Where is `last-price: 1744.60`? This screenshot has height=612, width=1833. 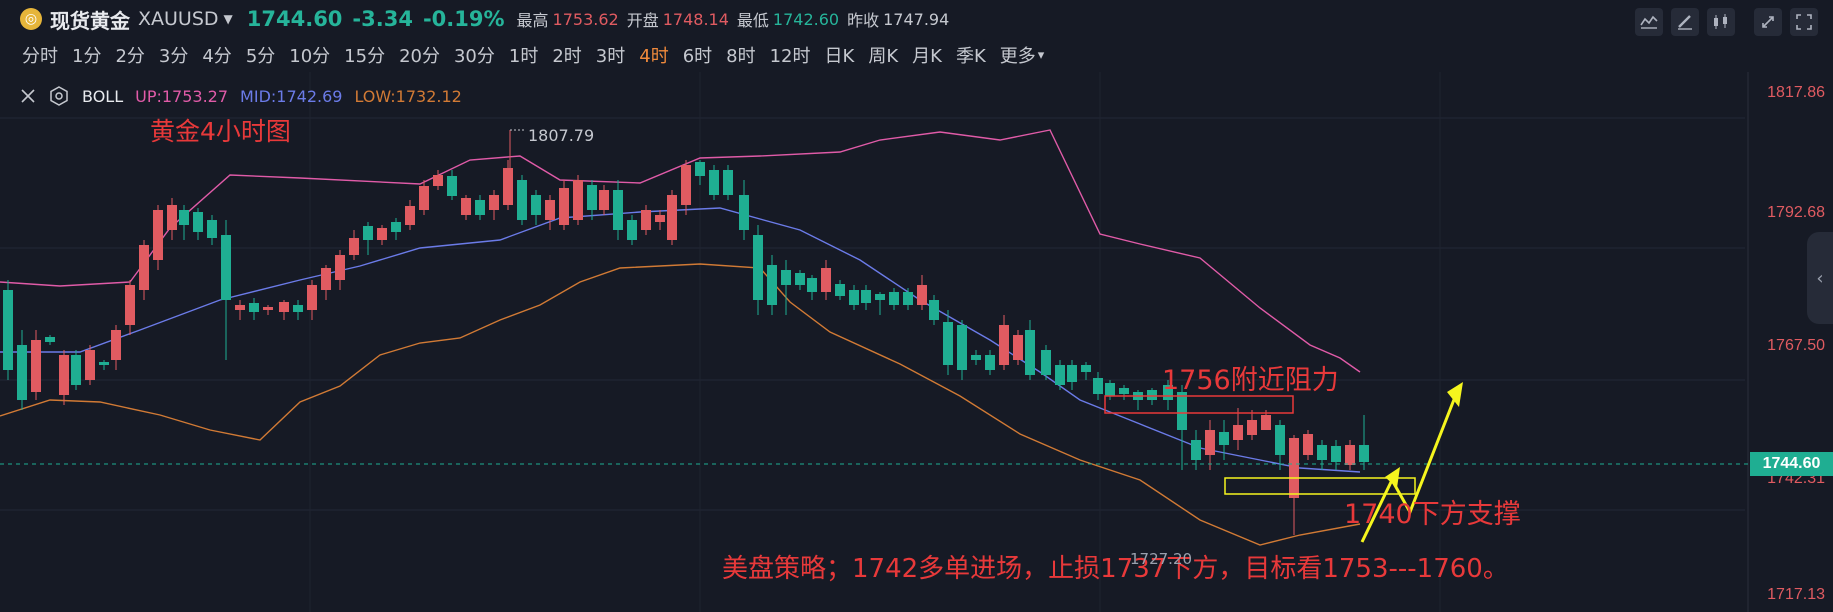 last-price: 1744.60 is located at coordinates (294, 19).